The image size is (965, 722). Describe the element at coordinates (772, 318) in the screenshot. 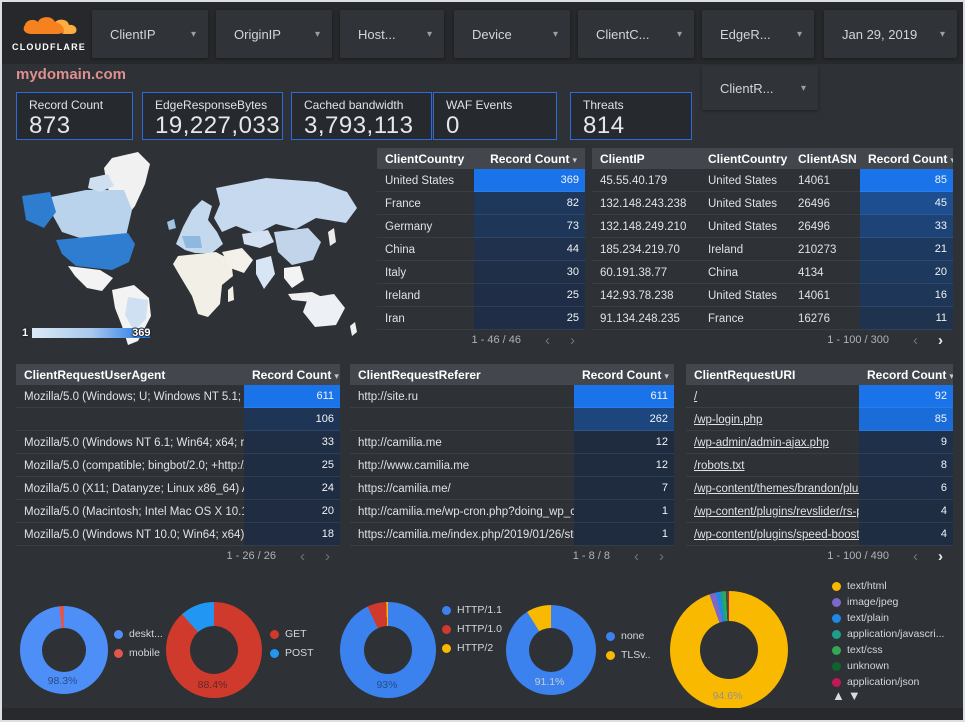

I see `table-row: 91.134.248.235 France 16276 11` at that location.